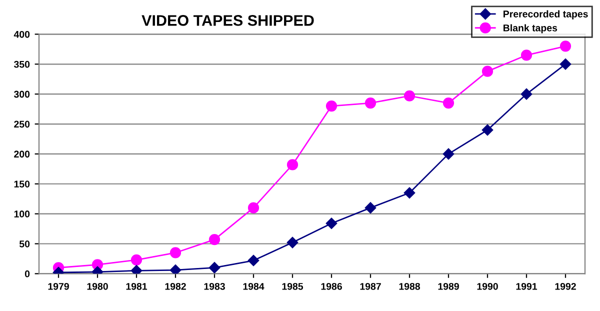 The width and height of the screenshot is (600, 311). What do you see at coordinates (24, 244) in the screenshot?
I see `y-tick-label: 50` at bounding box center [24, 244].